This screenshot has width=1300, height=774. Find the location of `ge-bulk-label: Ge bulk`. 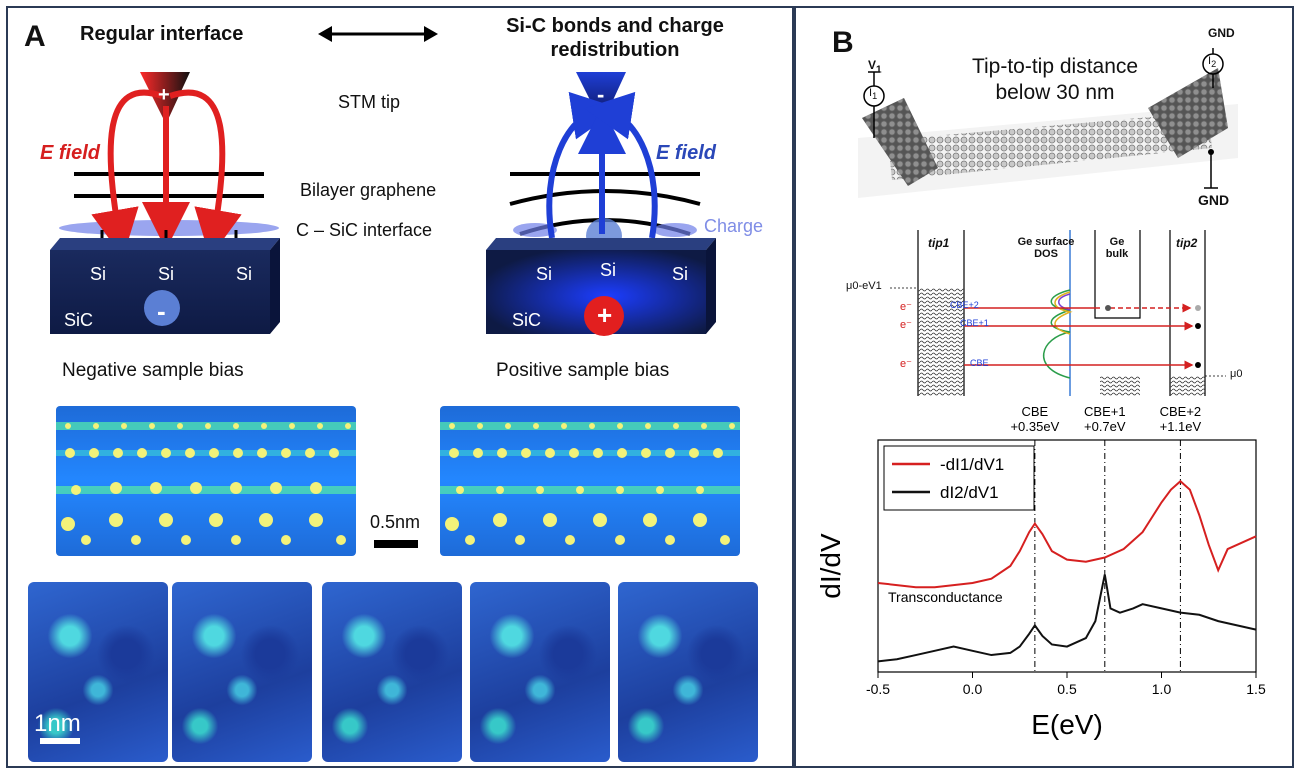

ge-bulk-label: Ge bulk is located at coordinates (1117, 248).